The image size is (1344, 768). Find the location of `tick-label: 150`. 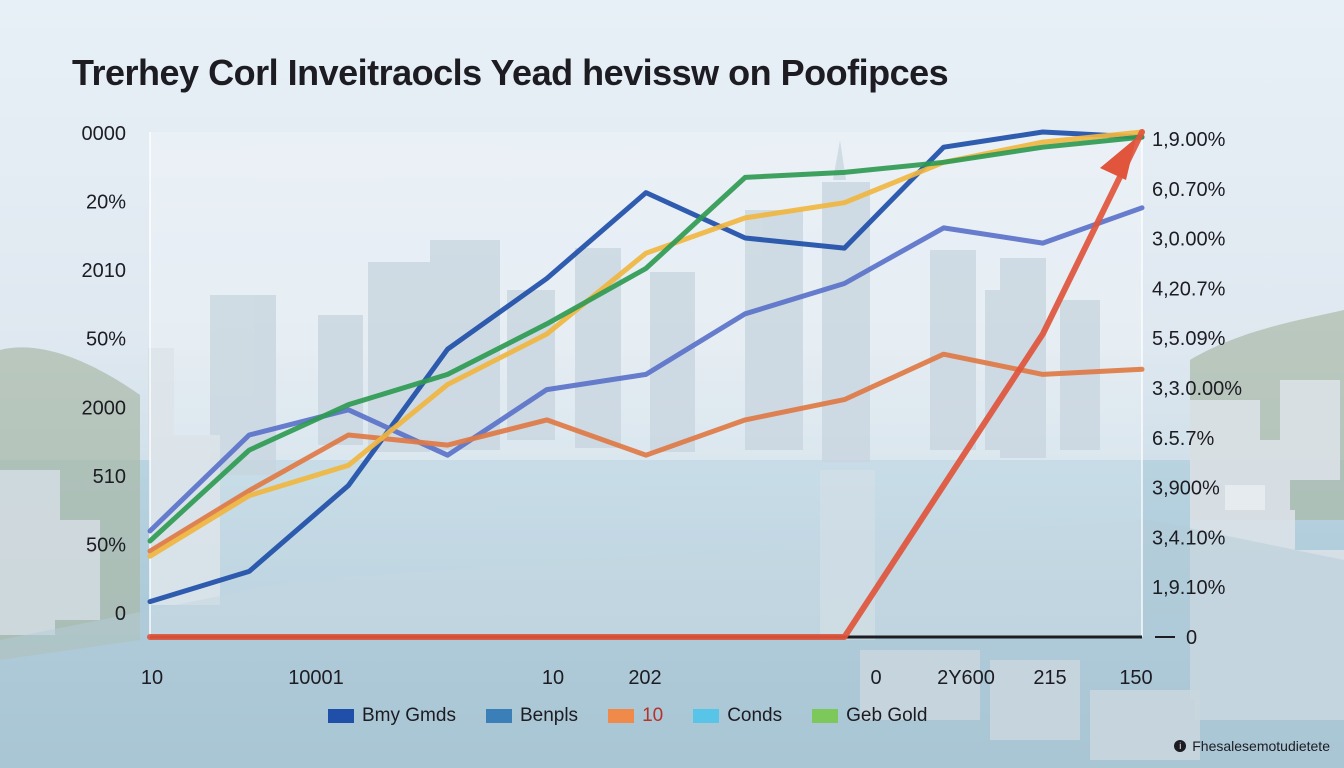

tick-label: 150 is located at coordinates (1135, 678).